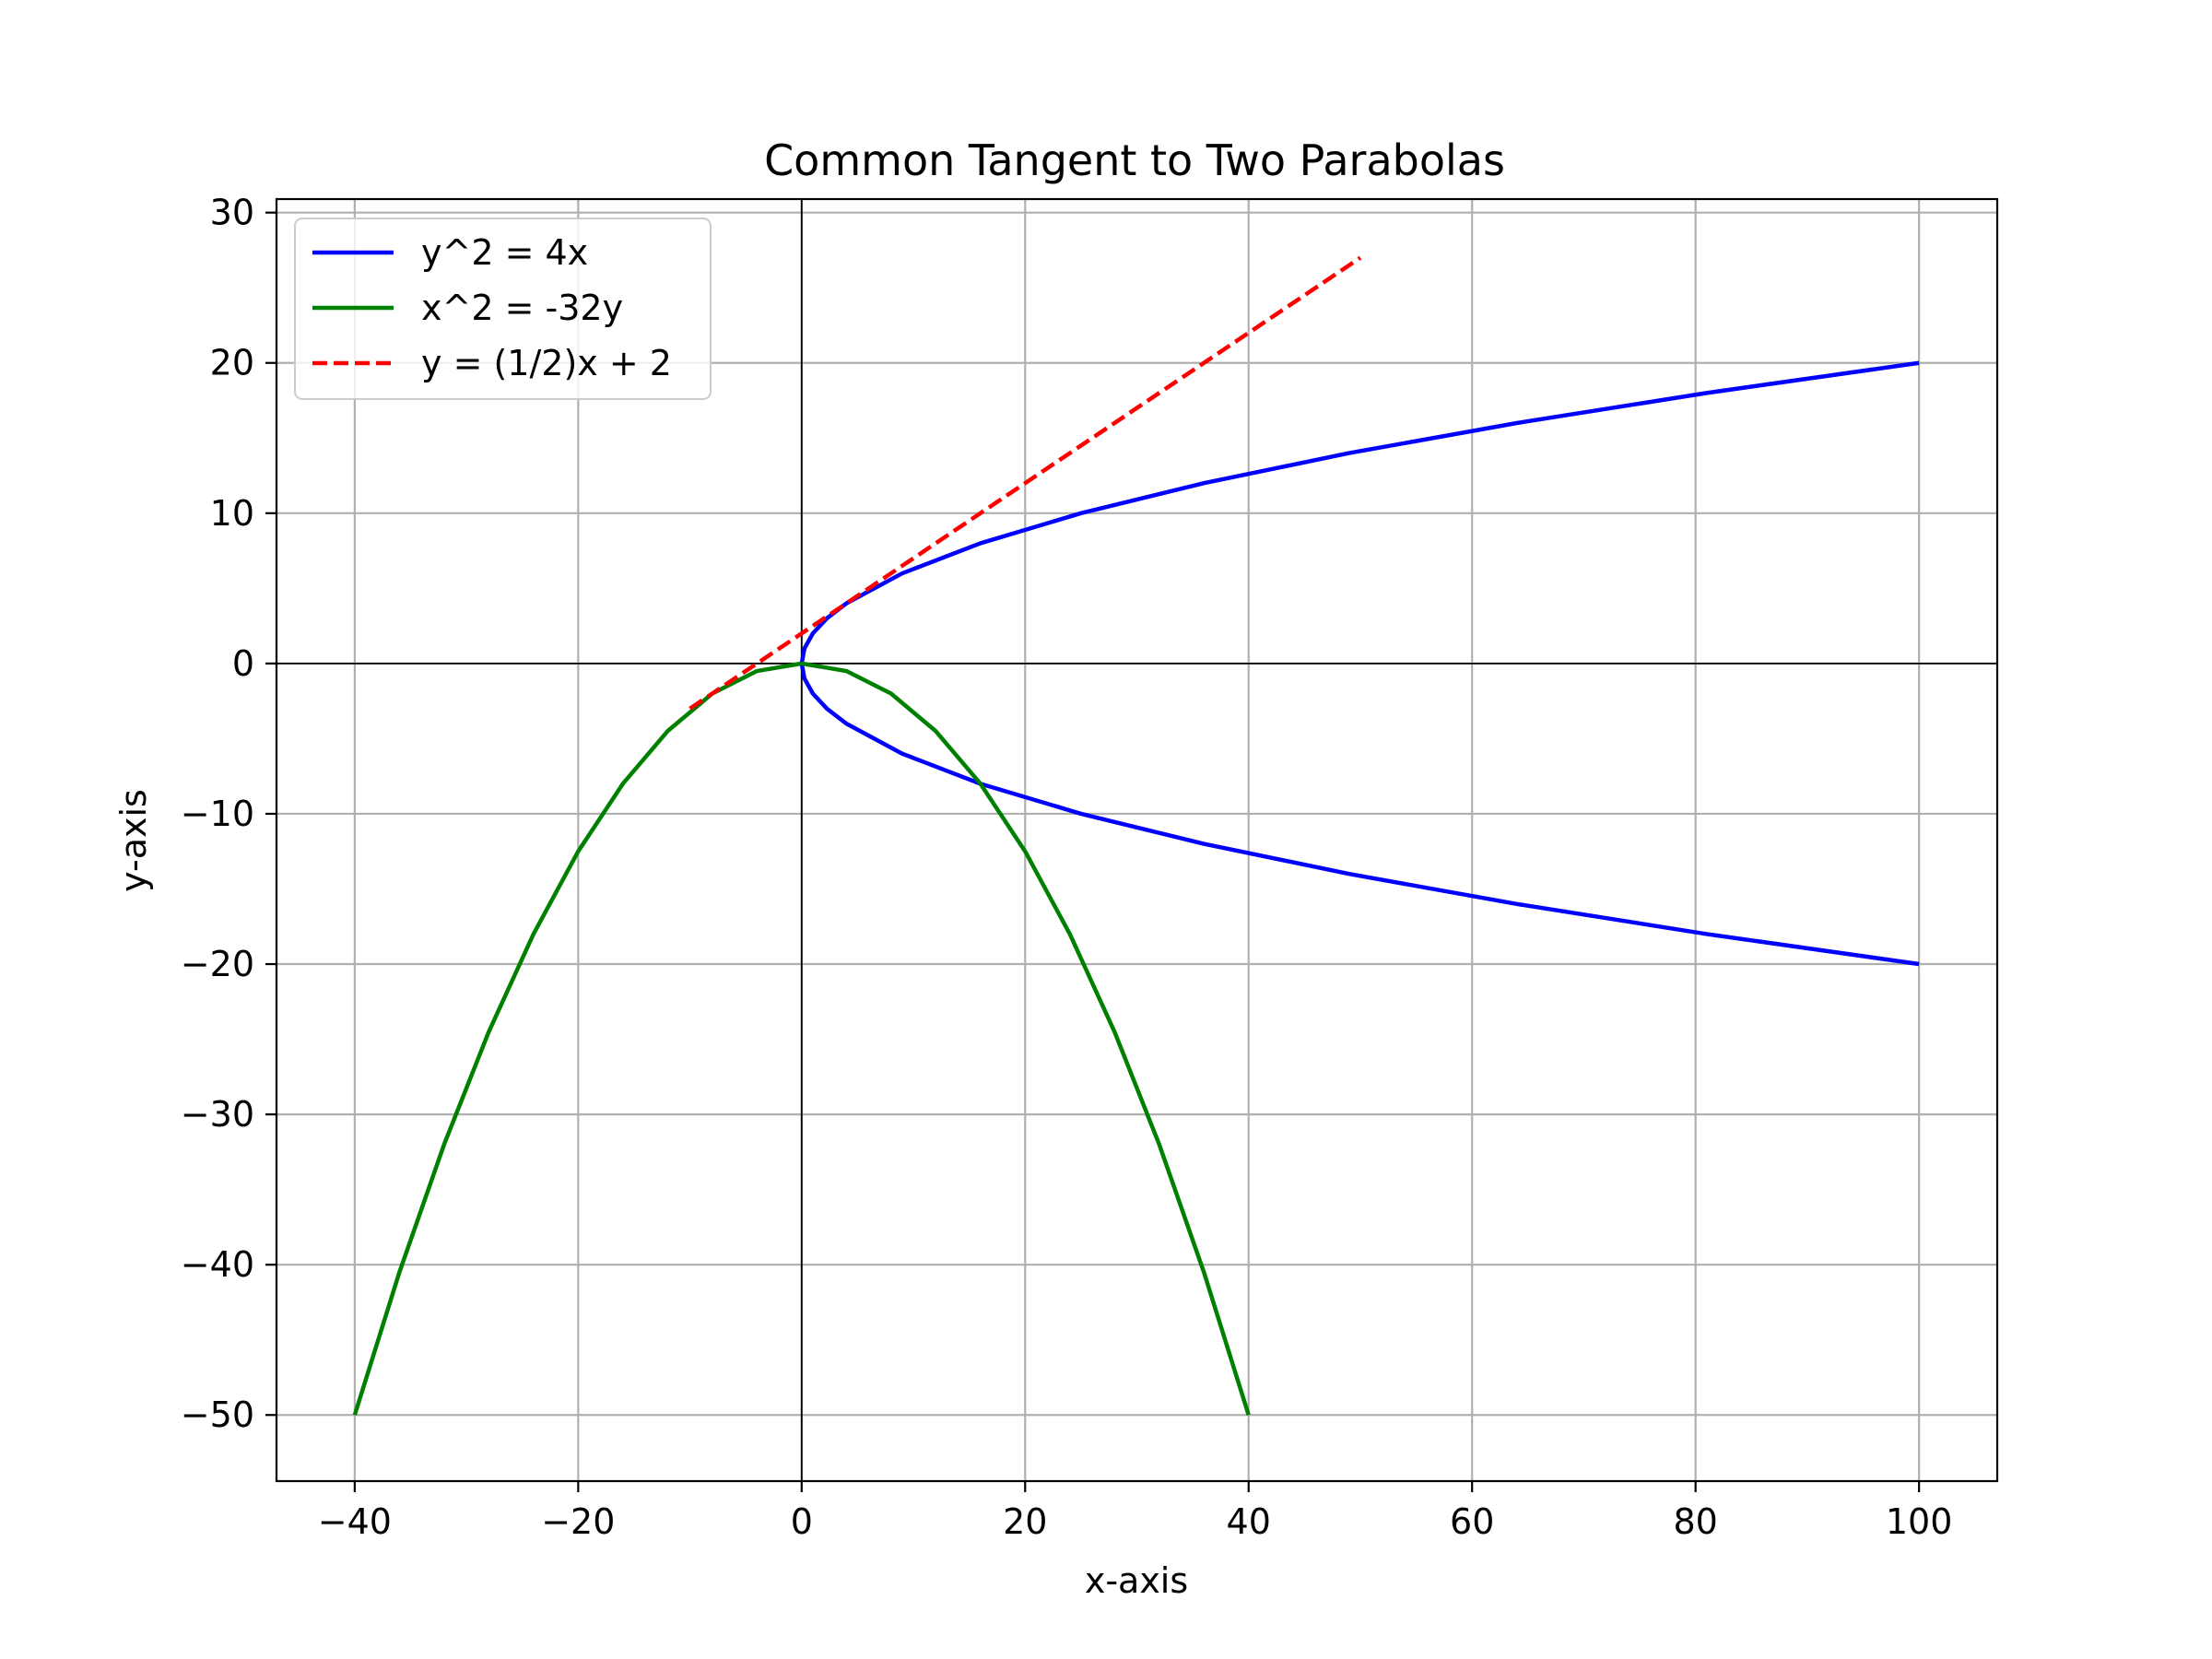 The image size is (2212, 1659). I want to click on y-tick-label: −30, so click(217, 1114).